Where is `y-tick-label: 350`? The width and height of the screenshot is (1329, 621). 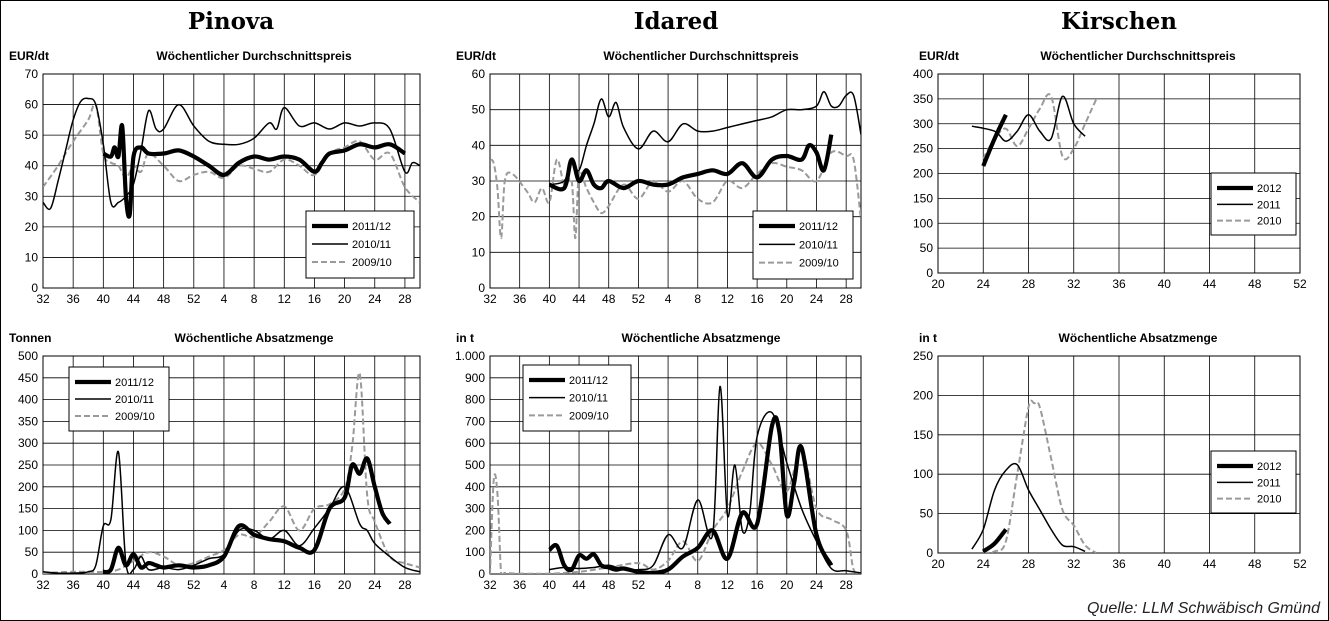 y-tick-label: 350 is located at coordinates (923, 99).